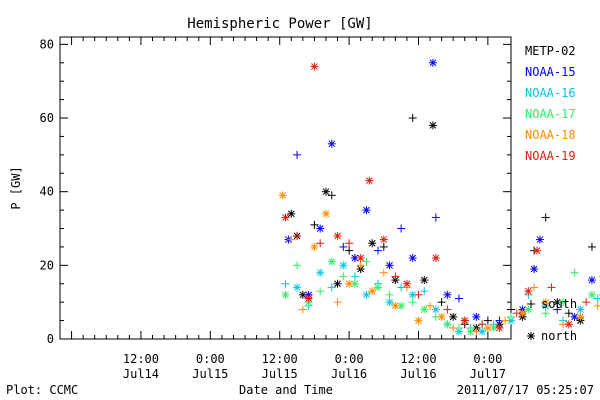 This screenshot has height=400, width=600. What do you see at coordinates (47, 265) in the screenshot?
I see `y-tick-label: 20` at bounding box center [47, 265].